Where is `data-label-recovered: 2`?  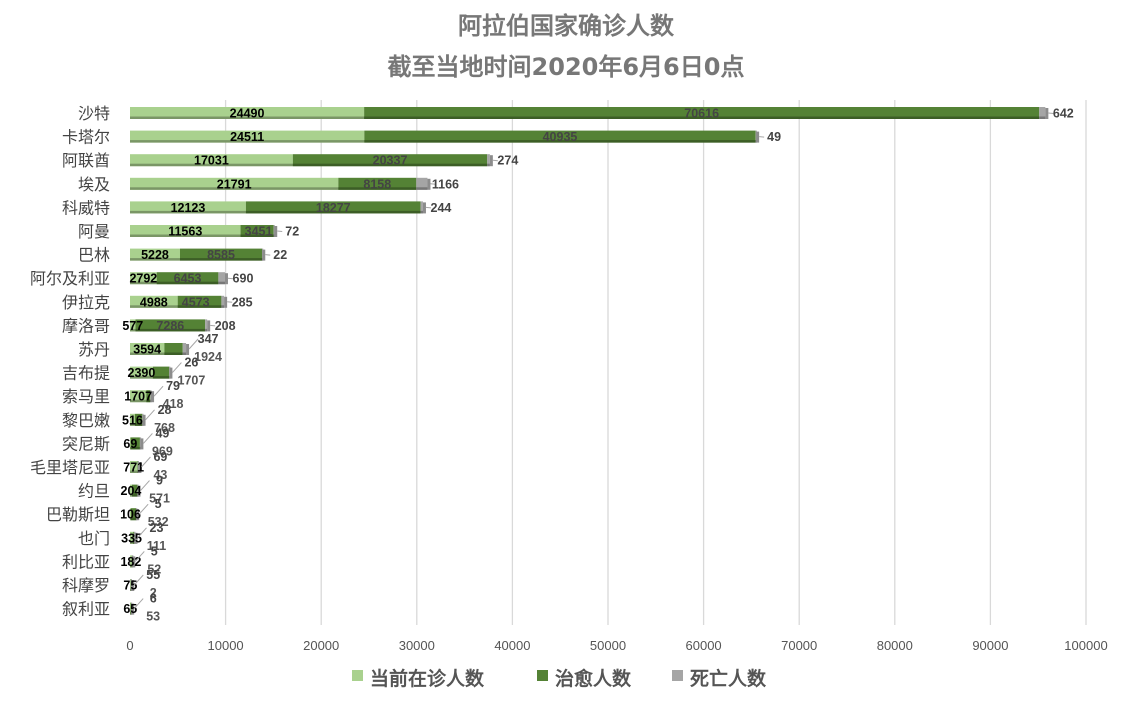 data-label-recovered: 2 is located at coordinates (153, 593).